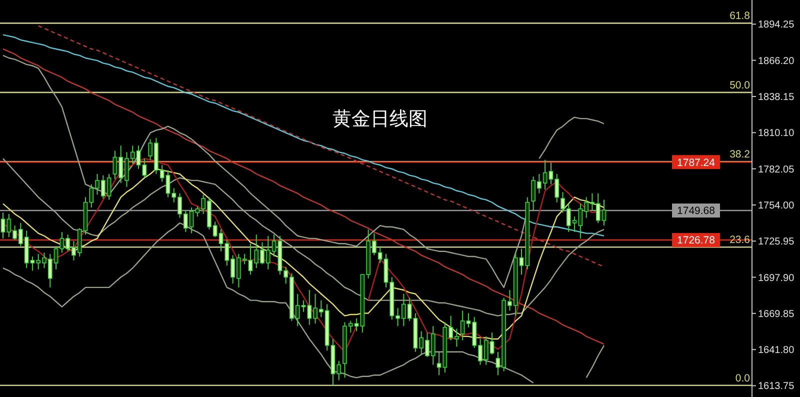  I want to click on y-tick-label: 1641.80, so click(776, 350).